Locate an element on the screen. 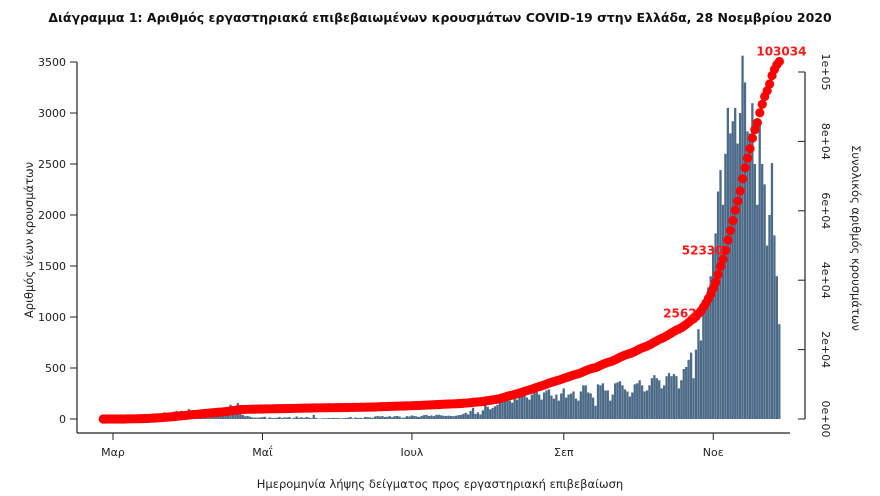  y-tick-label: 1500 is located at coordinates (52, 266).